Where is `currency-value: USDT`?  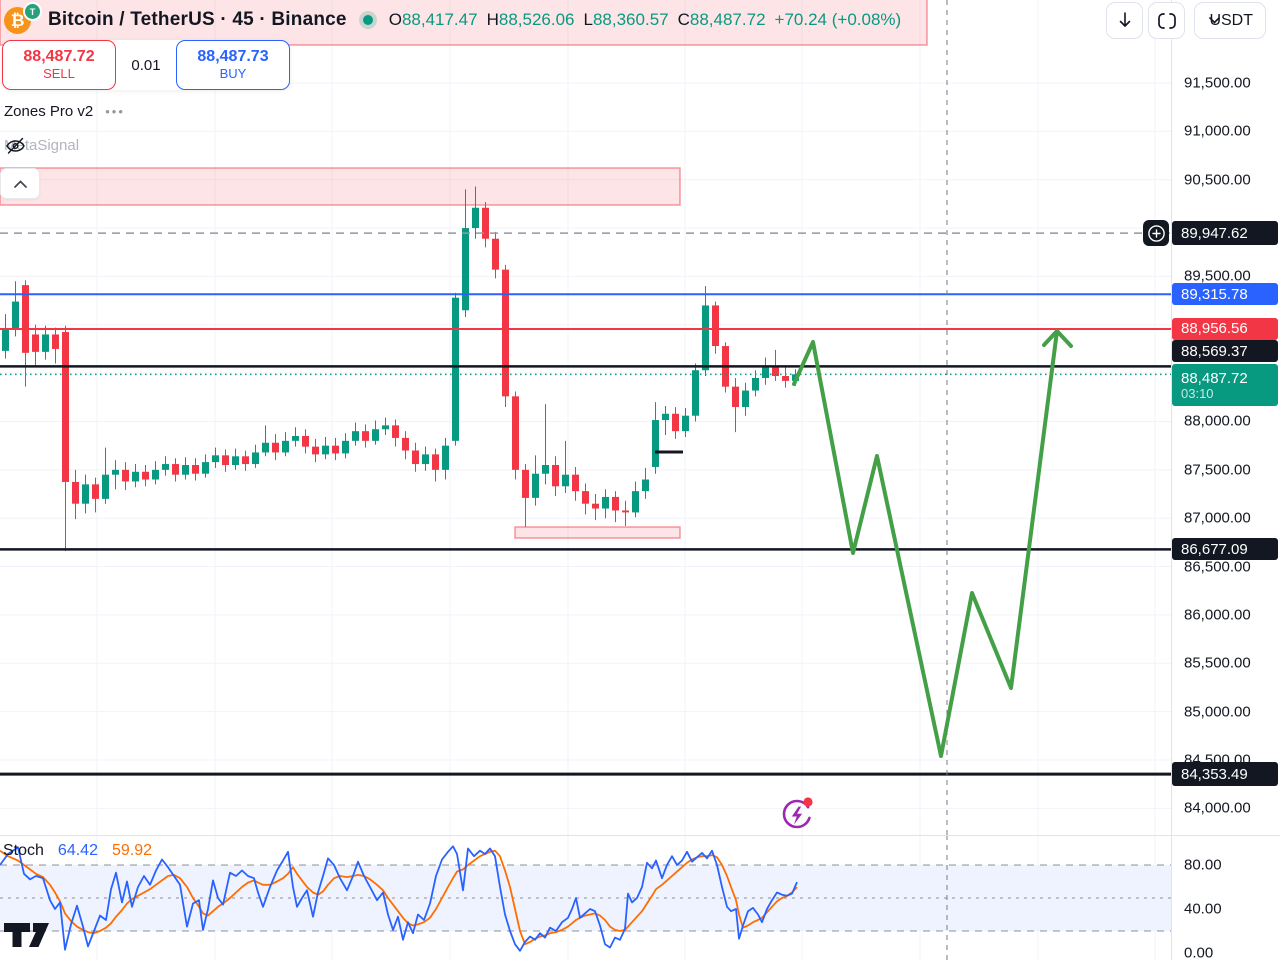 currency-value: USDT is located at coordinates (1231, 20).